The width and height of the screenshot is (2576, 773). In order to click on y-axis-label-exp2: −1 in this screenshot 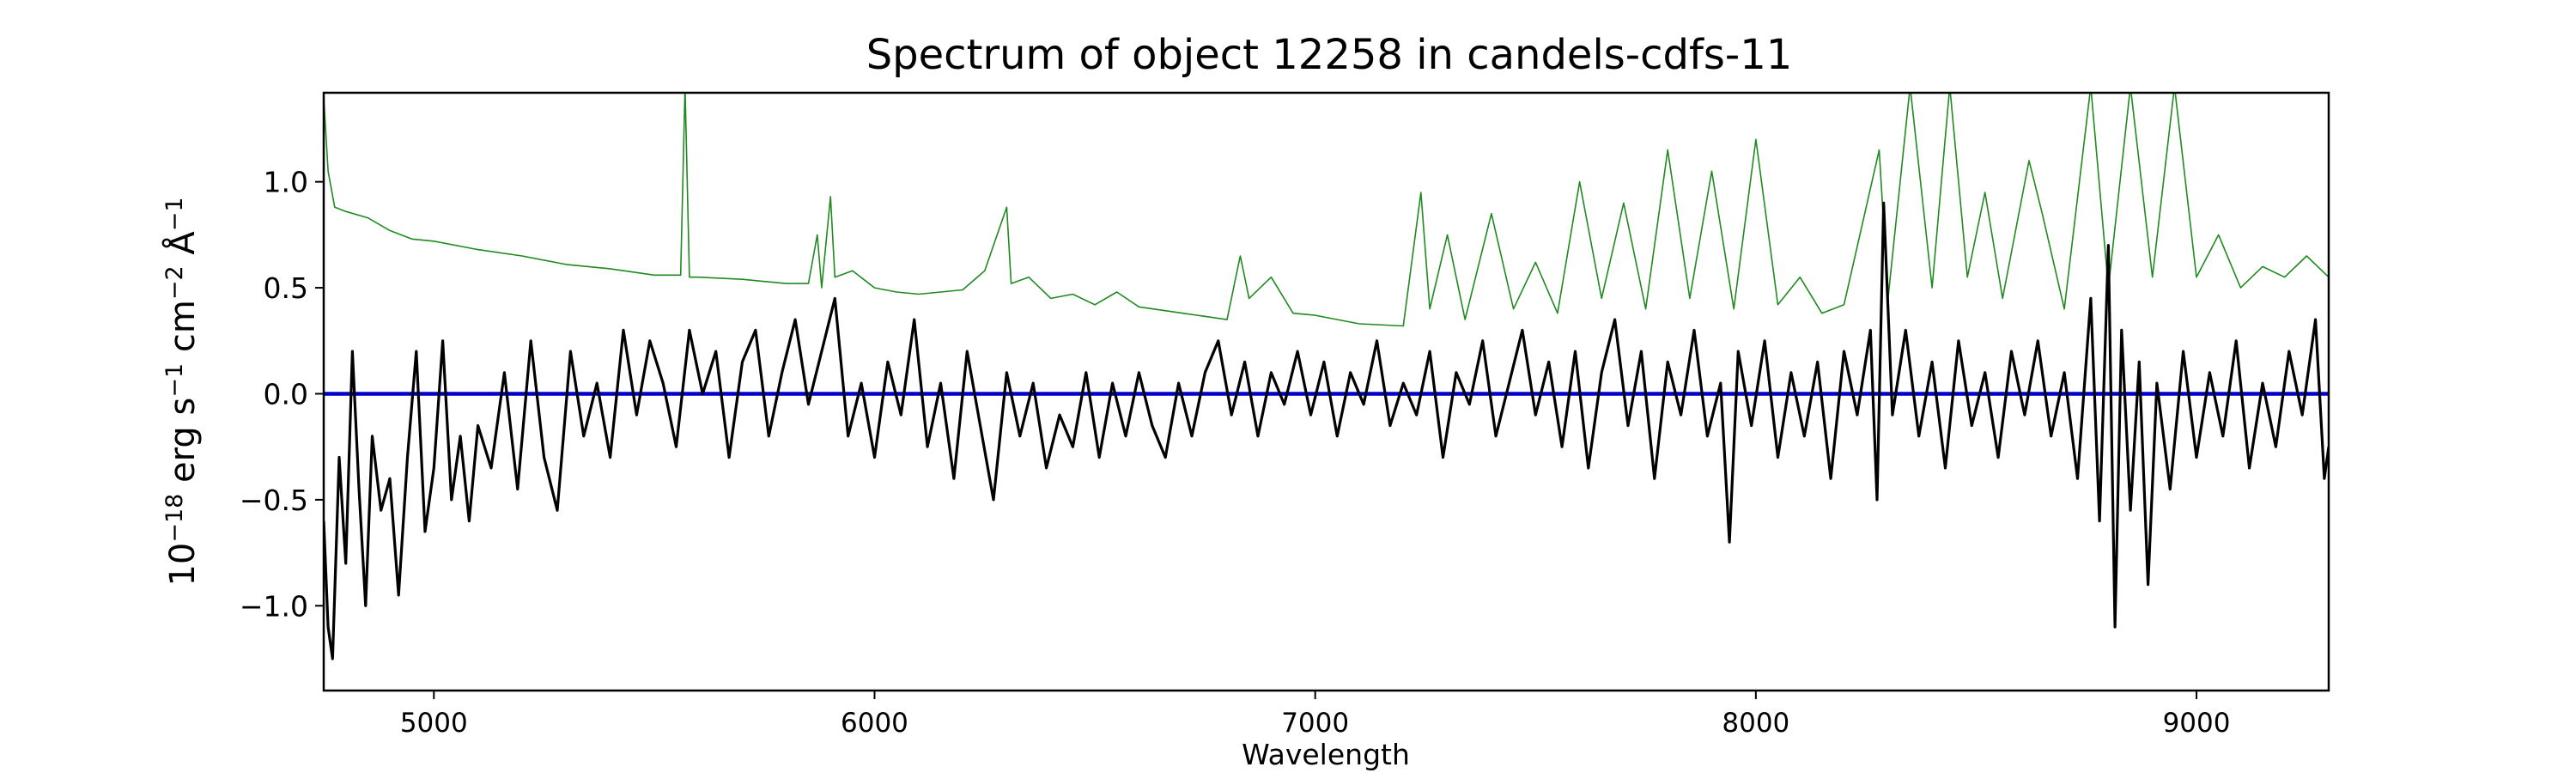, I will do `click(175, 380)`.